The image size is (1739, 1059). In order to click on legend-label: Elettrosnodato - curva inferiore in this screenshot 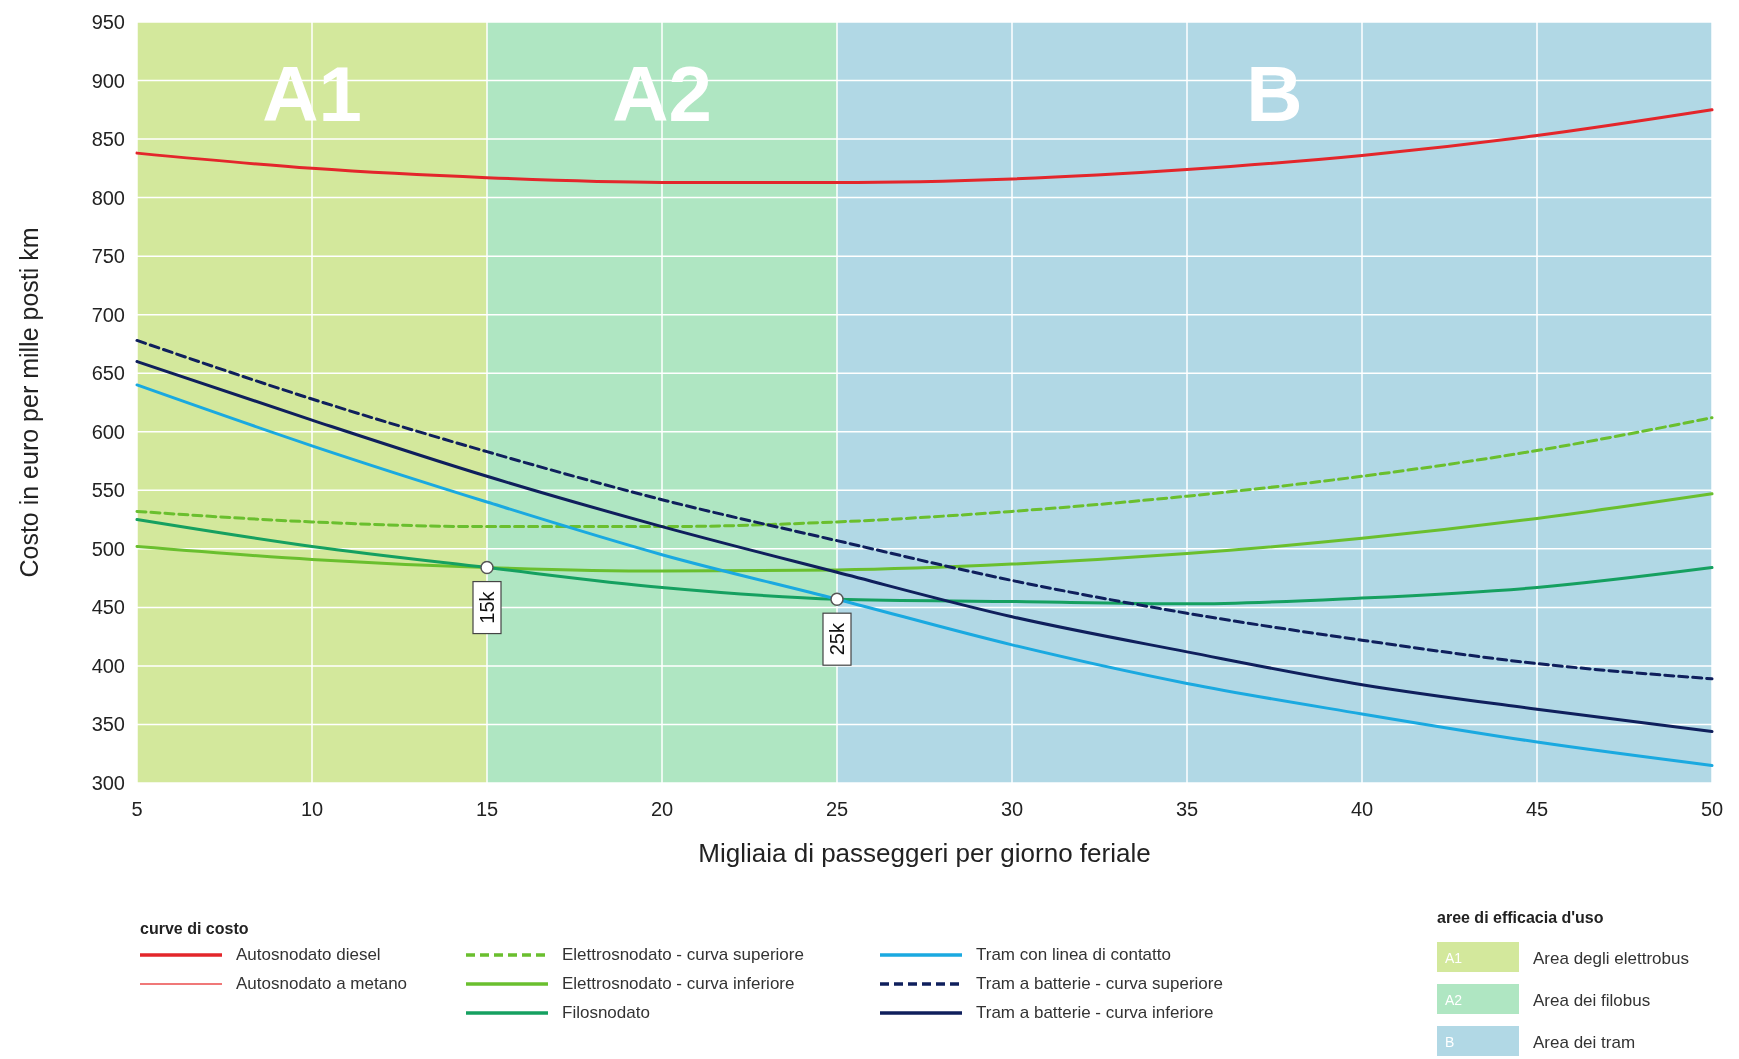, I will do `click(678, 983)`.